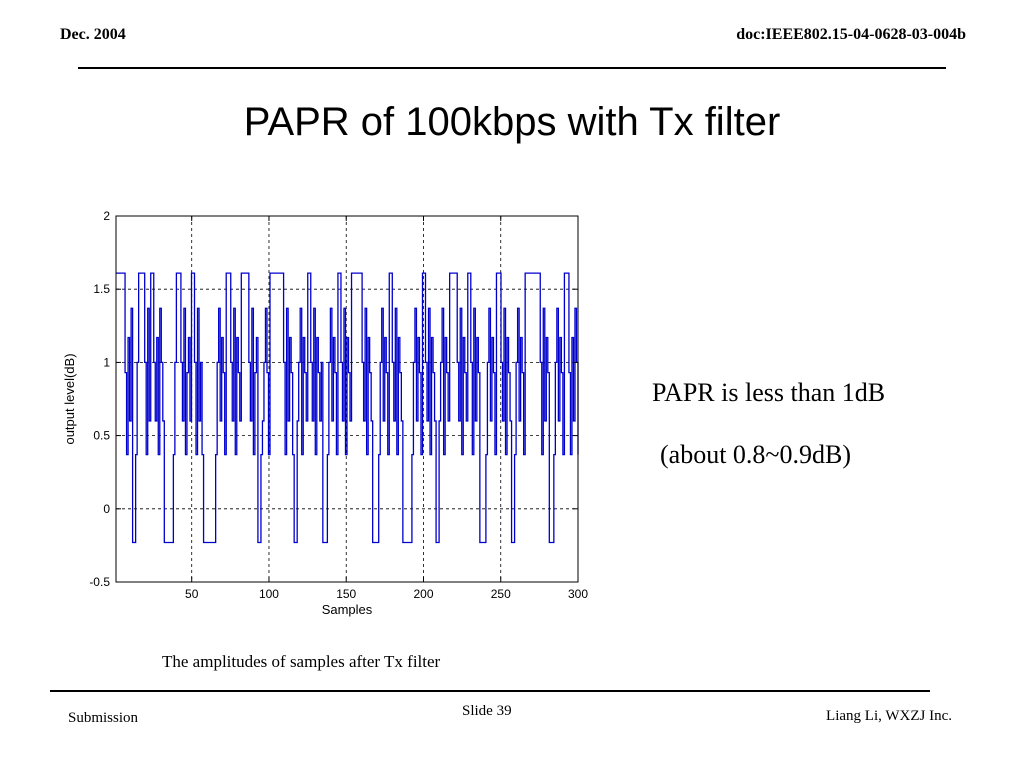 This screenshot has height=768, width=1024. What do you see at coordinates (69, 398) in the screenshot?
I see `y-axis-label: output level(dB)` at bounding box center [69, 398].